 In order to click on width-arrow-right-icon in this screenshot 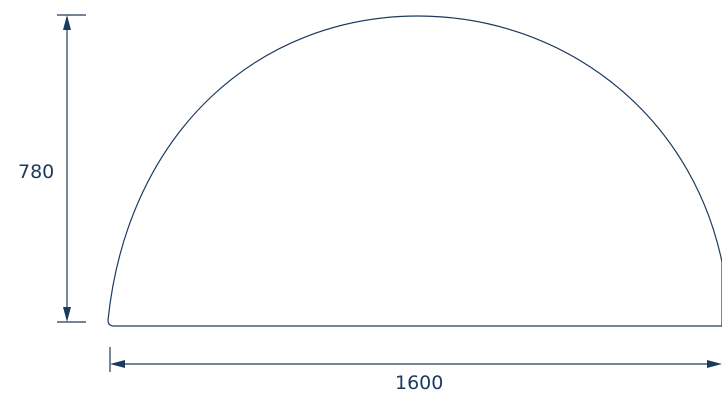, I will do `click(714, 364)`.